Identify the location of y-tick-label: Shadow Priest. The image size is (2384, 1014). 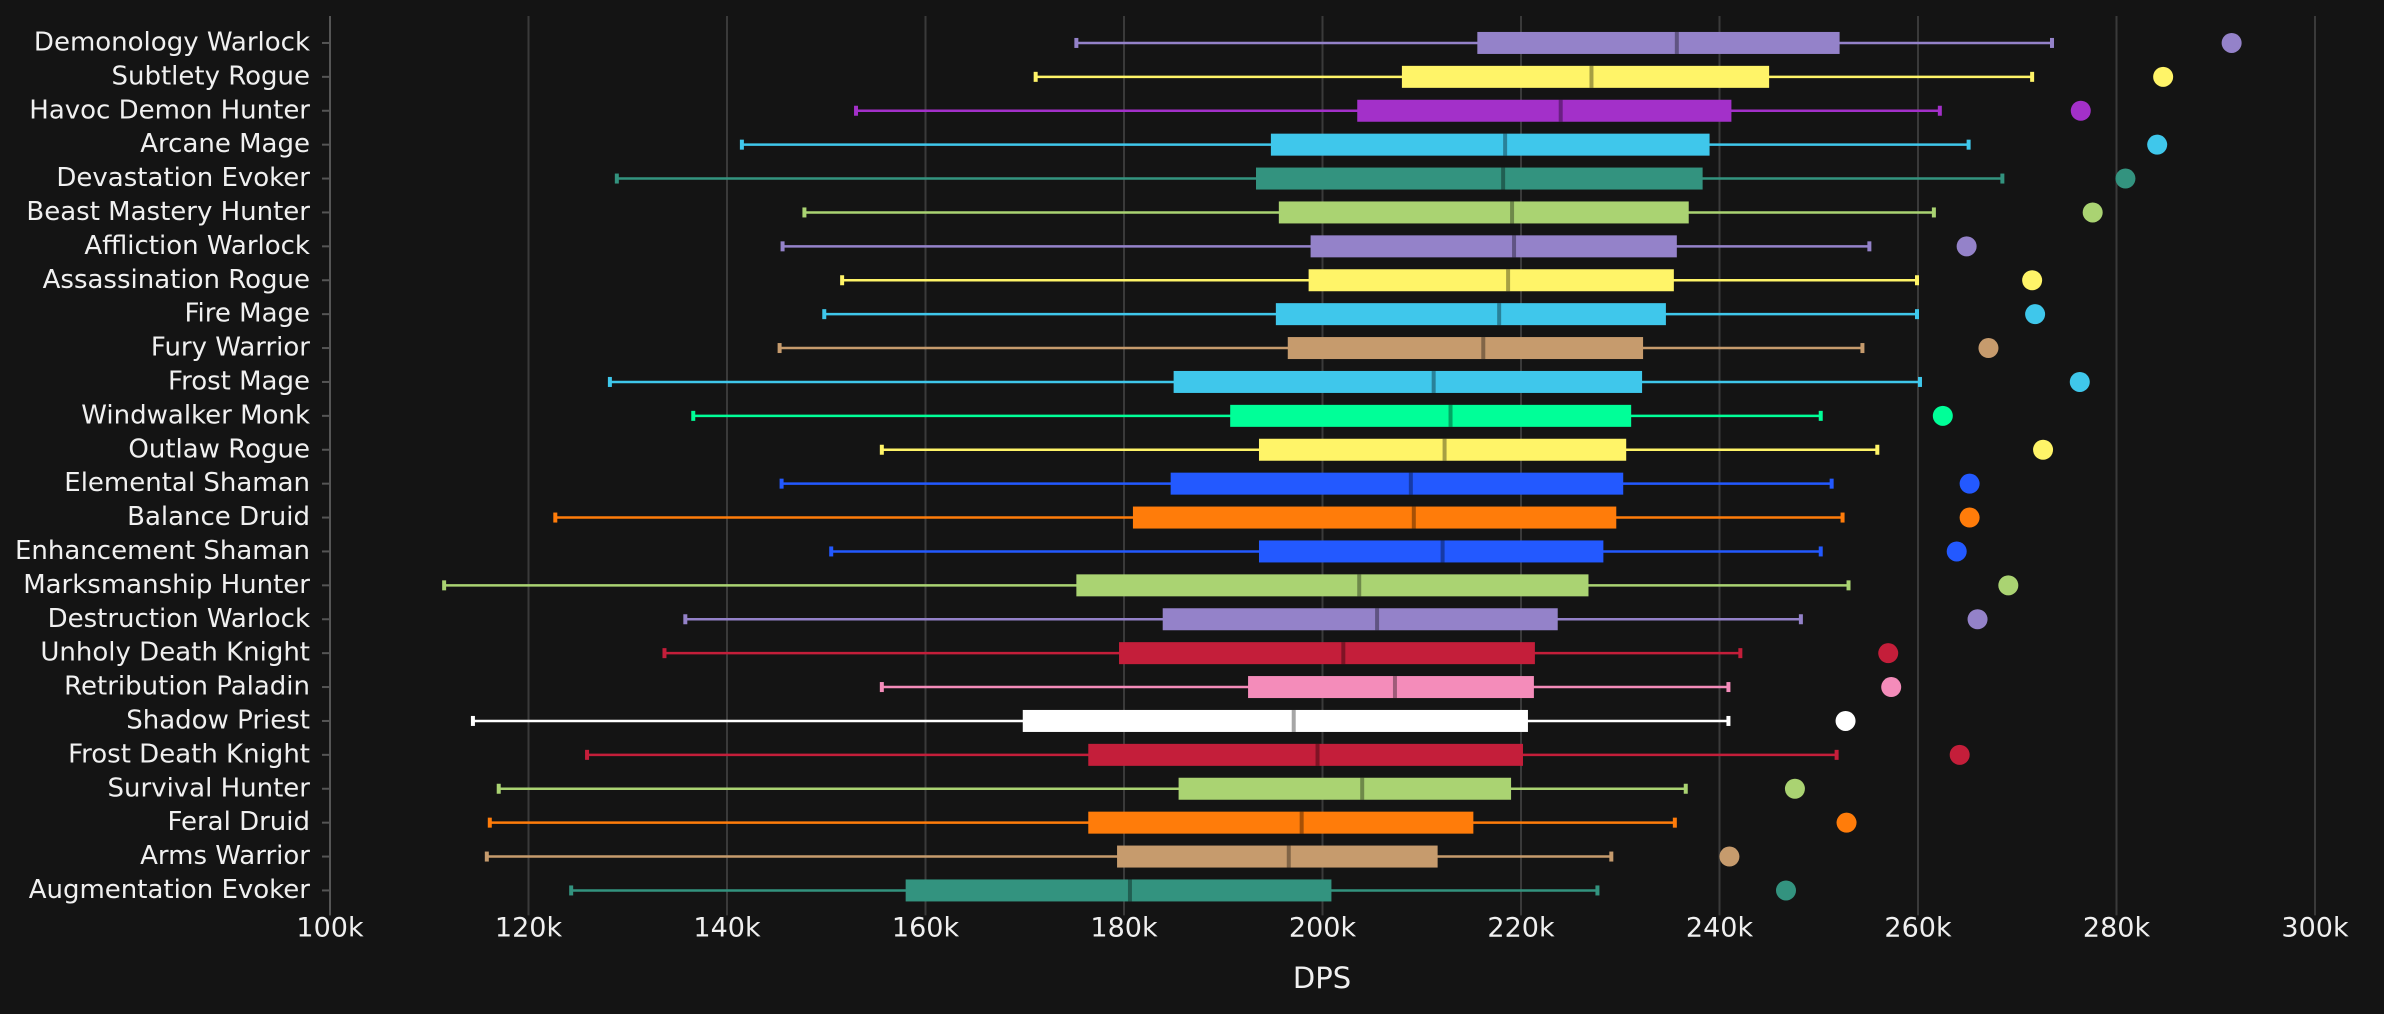
(218, 720).